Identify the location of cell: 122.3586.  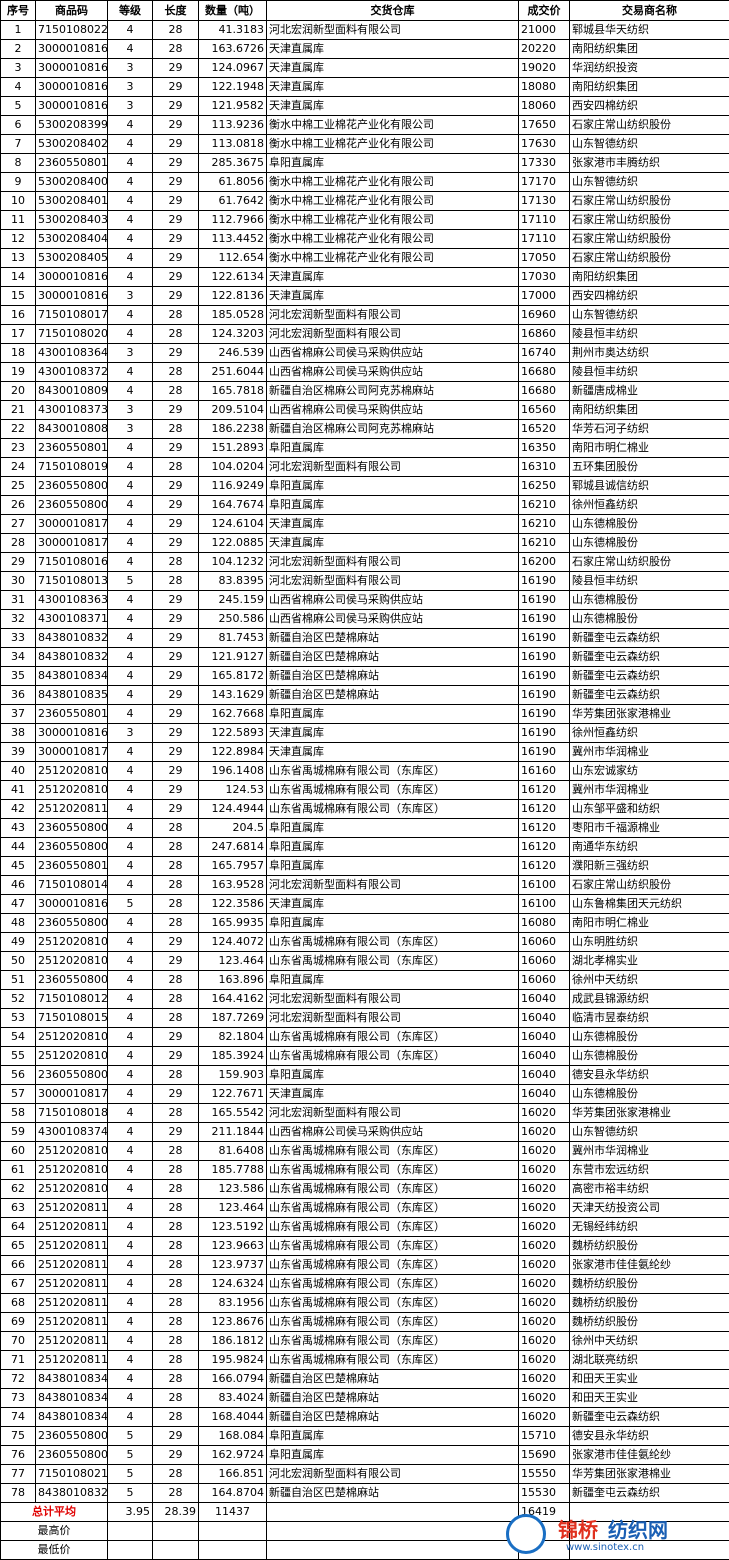
(232, 904).